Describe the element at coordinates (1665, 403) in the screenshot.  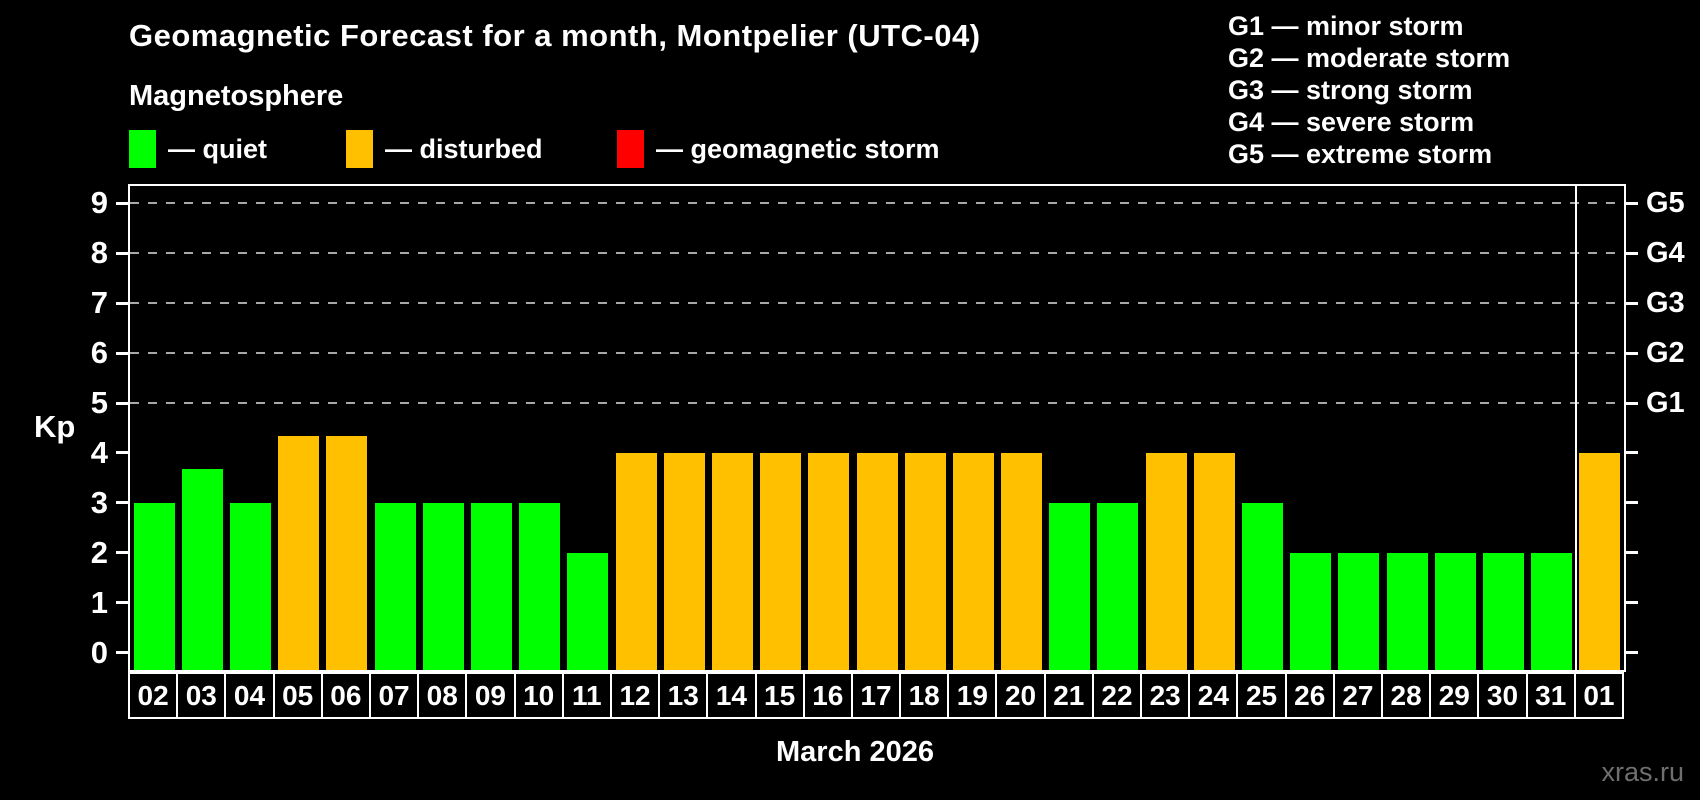
I see `g-scale-label-G1: G1` at that location.